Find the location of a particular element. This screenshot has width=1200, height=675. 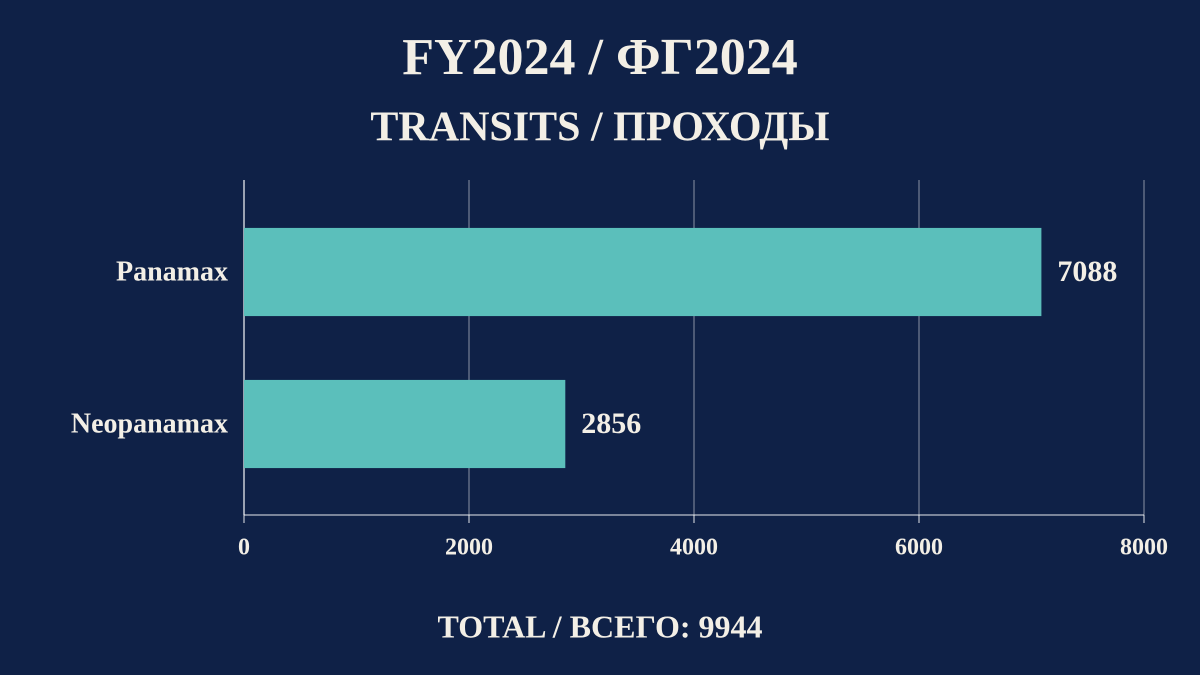

x-tick-label: 0 is located at coordinates (244, 548).